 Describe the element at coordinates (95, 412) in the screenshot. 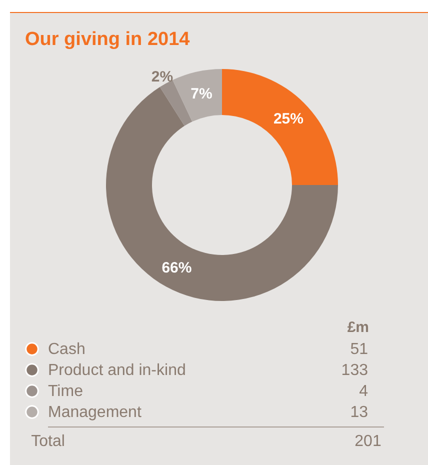

I see `legend-label: Management` at that location.